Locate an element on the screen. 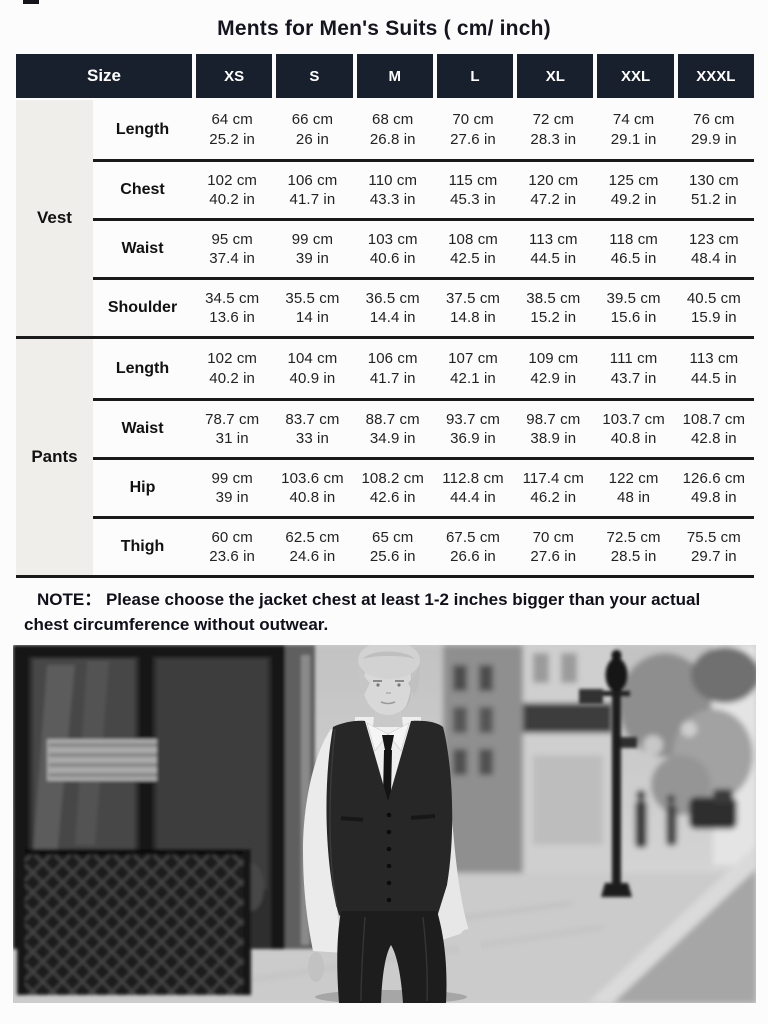 The height and width of the screenshot is (1024, 768). measurement-cell: 38.5 cm 15.2 in is located at coordinates (553, 306).